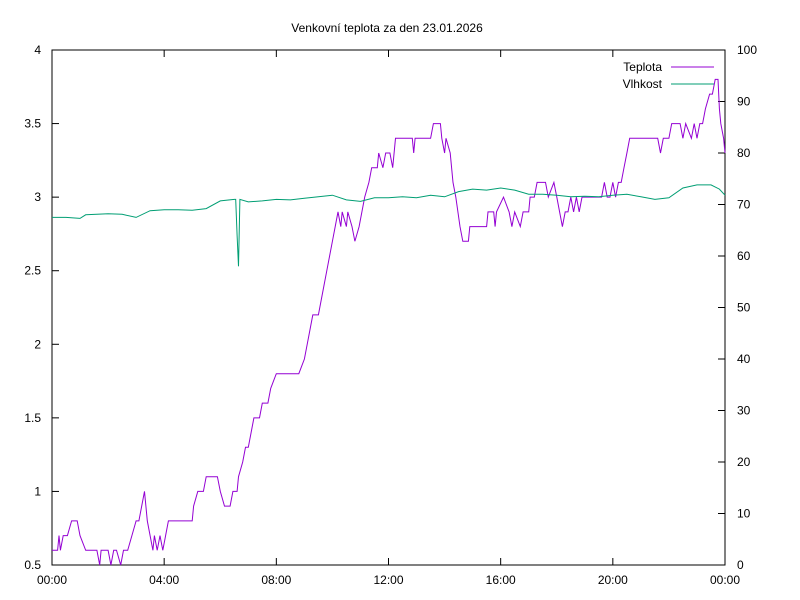 The height and width of the screenshot is (600, 800). What do you see at coordinates (501, 580) in the screenshot?
I see `x-tick-label: 16:00` at bounding box center [501, 580].